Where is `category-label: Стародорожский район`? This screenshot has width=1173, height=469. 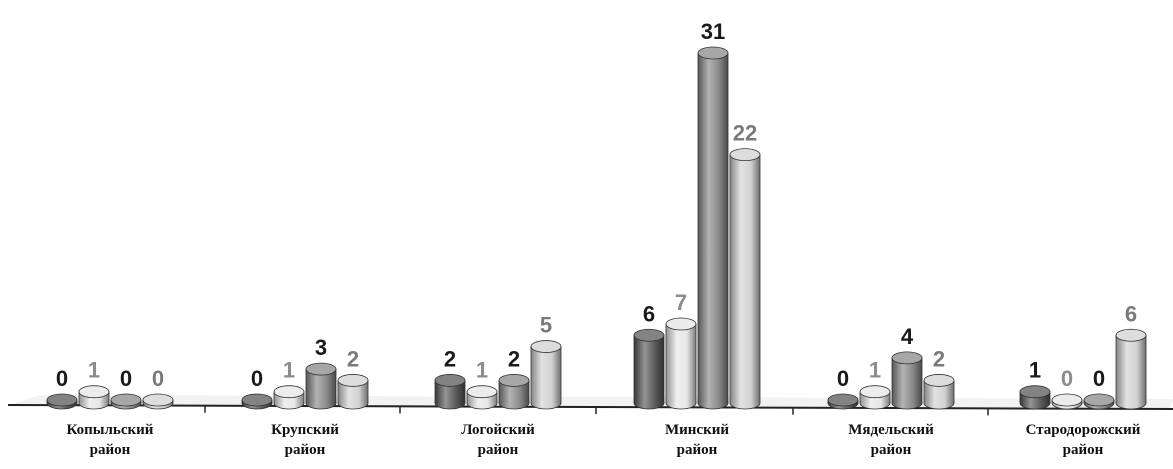 category-label: Стародорожский район is located at coordinates (1083, 440).